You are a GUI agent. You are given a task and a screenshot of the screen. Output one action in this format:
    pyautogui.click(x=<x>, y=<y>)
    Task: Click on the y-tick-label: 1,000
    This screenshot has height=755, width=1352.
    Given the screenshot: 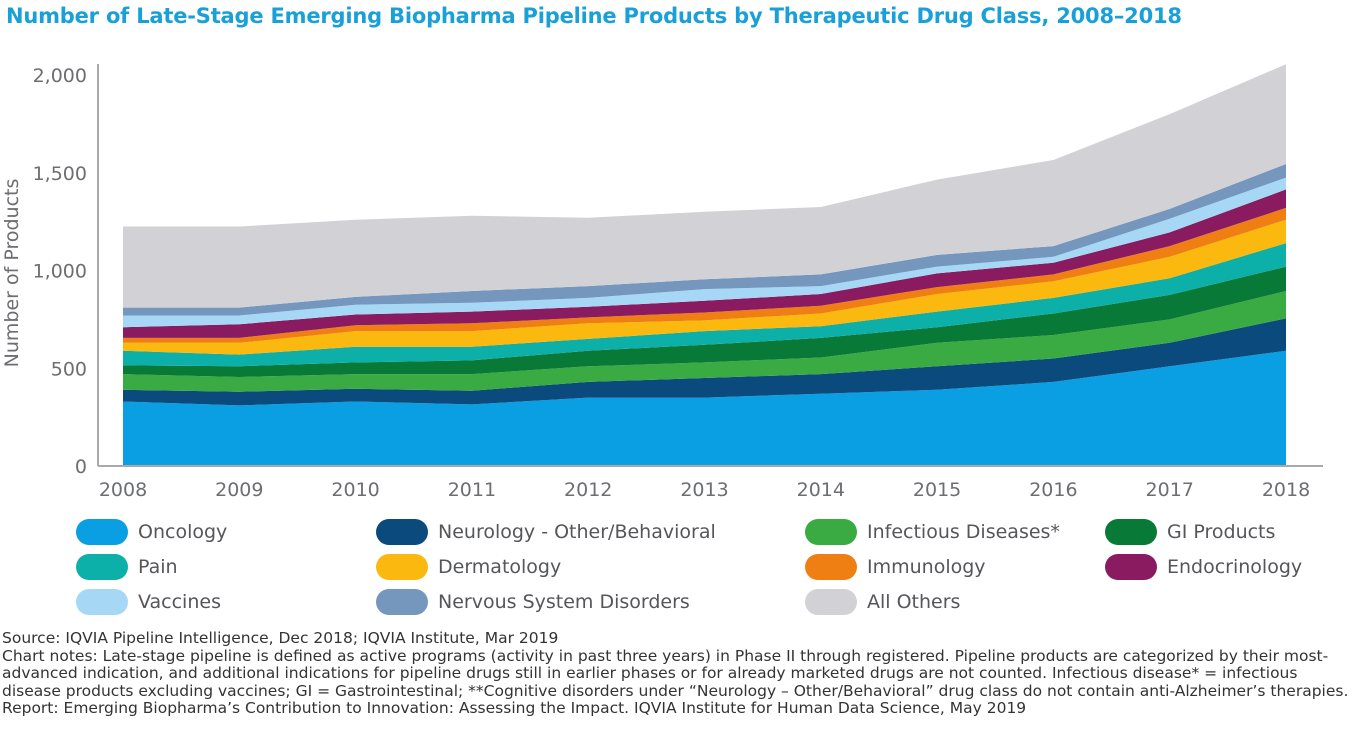 What is the action you would take?
    pyautogui.click(x=60, y=272)
    